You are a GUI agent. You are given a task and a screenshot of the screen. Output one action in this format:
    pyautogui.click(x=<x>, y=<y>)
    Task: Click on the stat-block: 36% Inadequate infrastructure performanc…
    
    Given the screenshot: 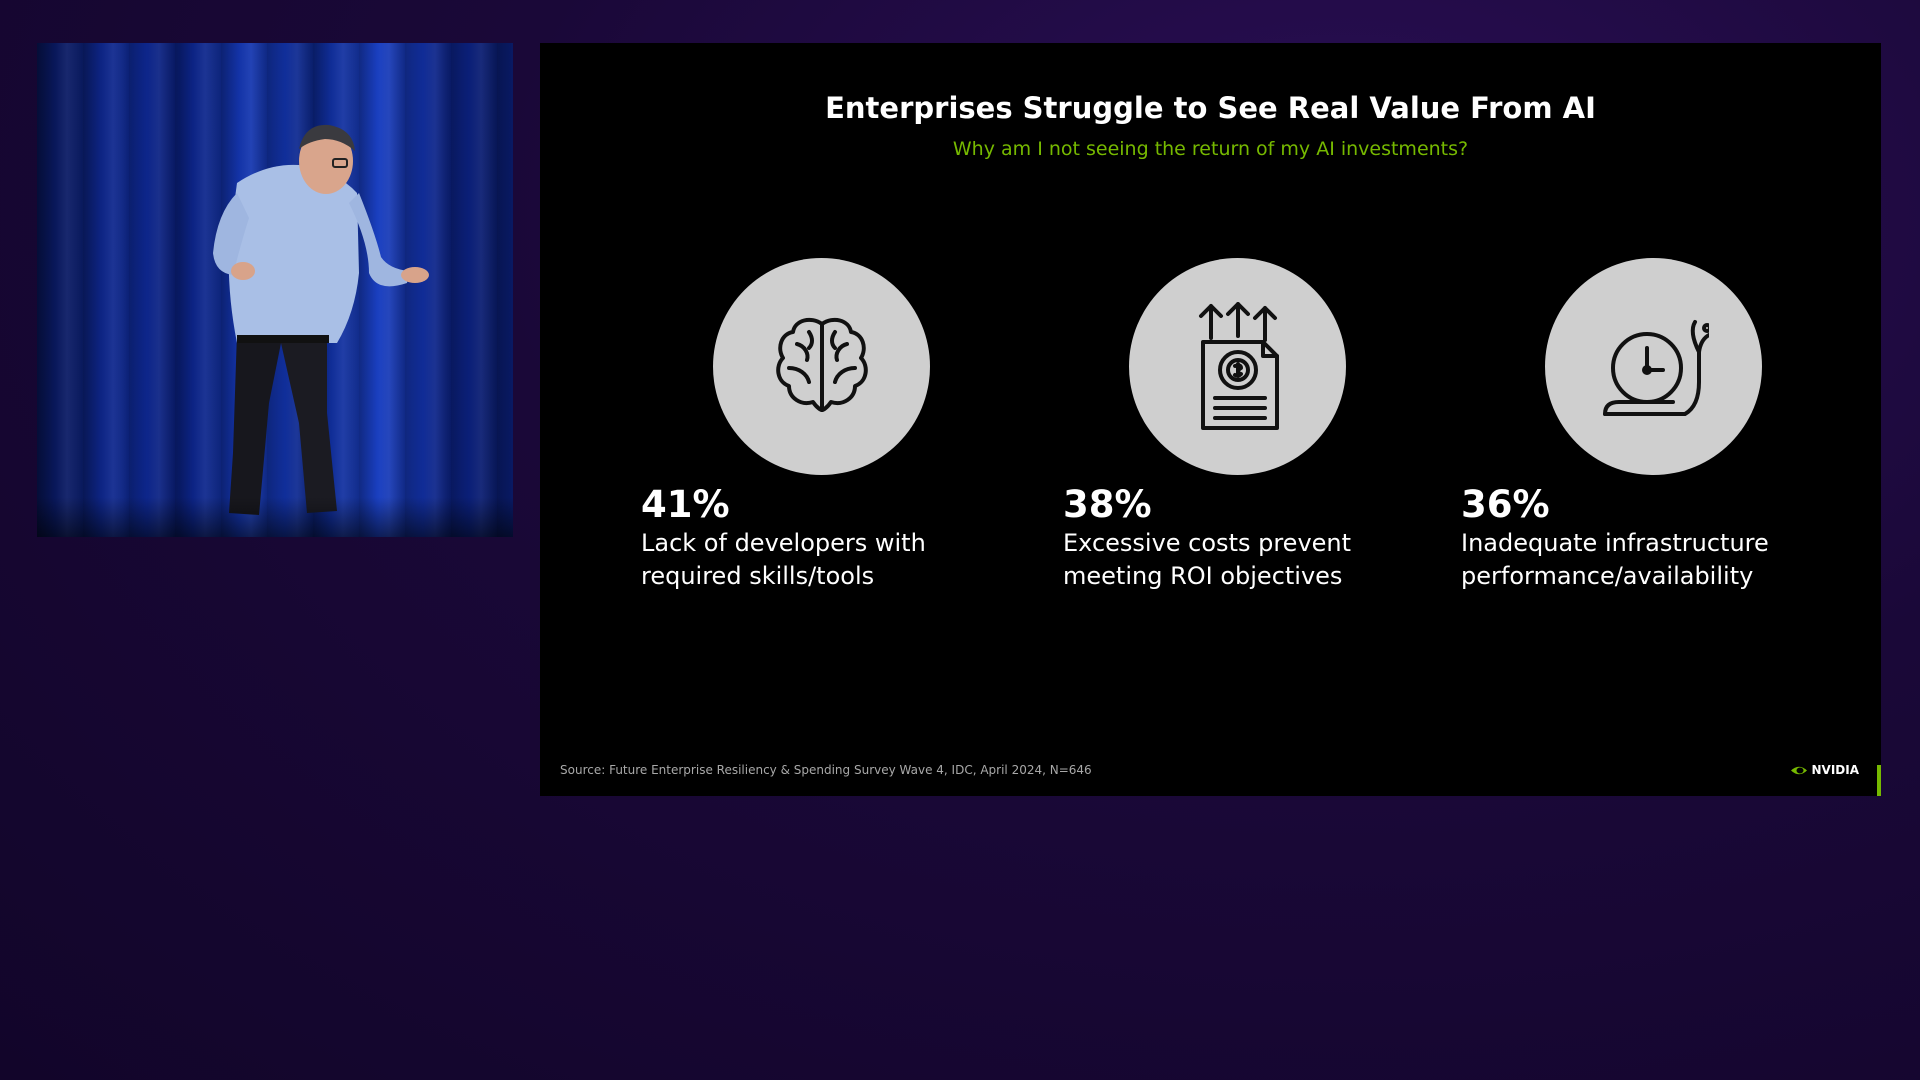 What is the action you would take?
    pyautogui.click(x=1626, y=538)
    